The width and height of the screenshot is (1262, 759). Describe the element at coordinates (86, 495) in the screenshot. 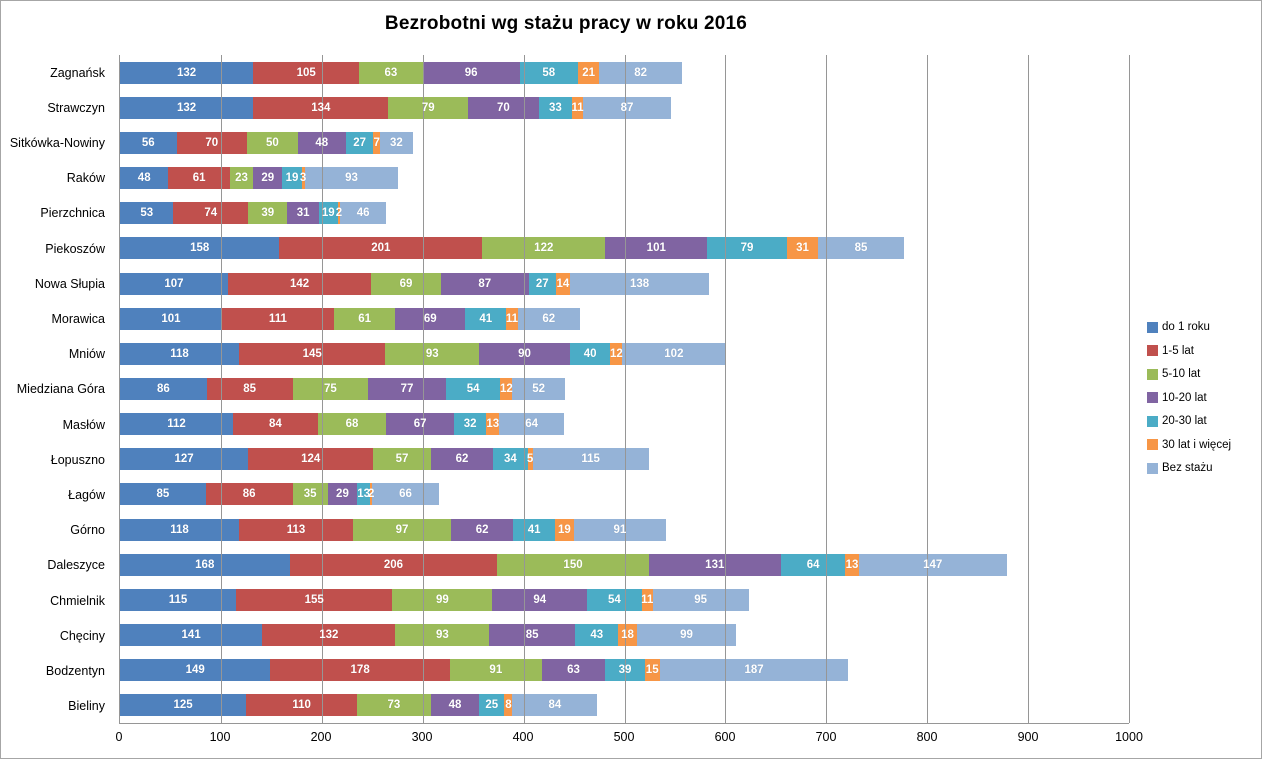

I see `category-label: Łagów` at that location.